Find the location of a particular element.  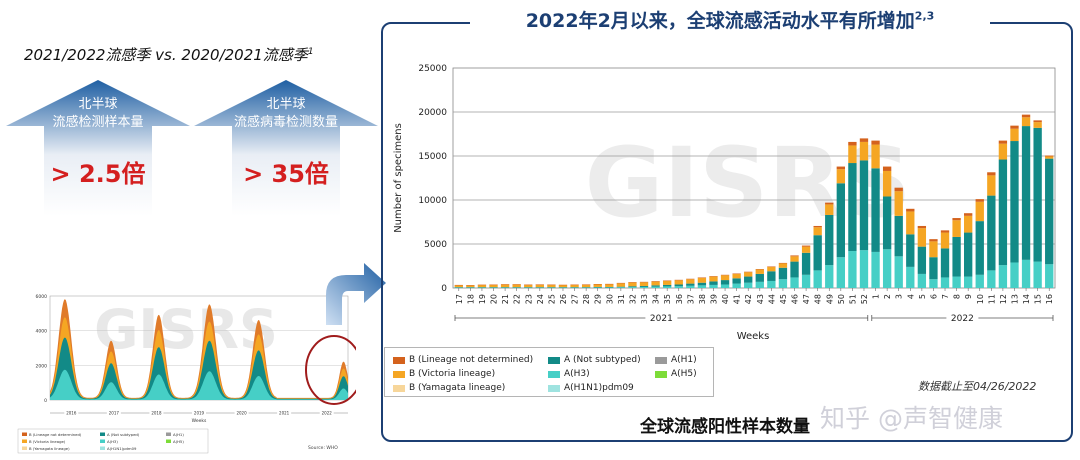

x-tick-label: 33 is located at coordinates (644, 299).